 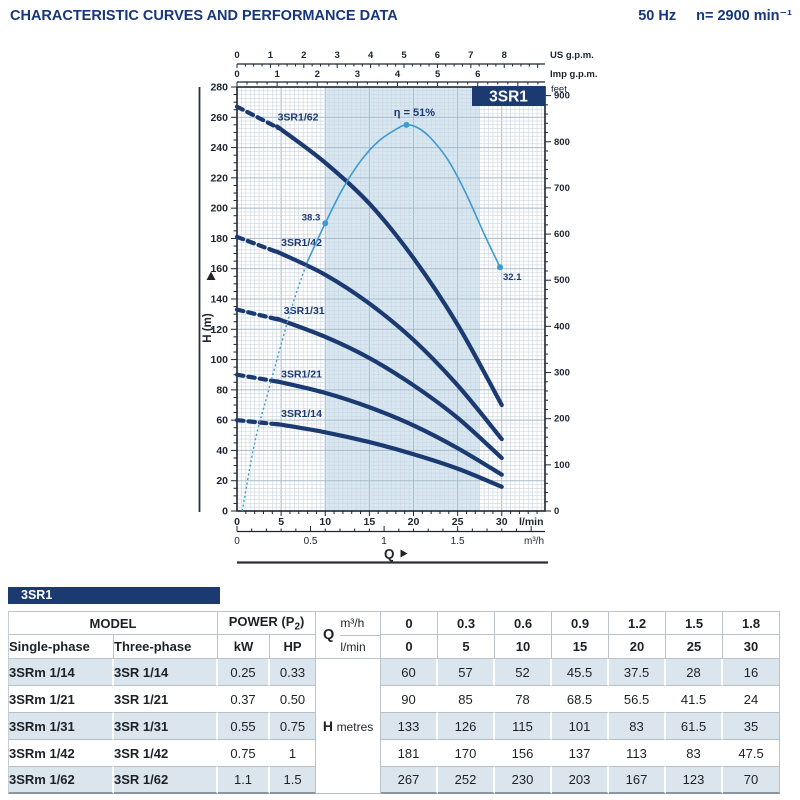 I want to click on h-value-cell: 137, so click(x=581, y=753).